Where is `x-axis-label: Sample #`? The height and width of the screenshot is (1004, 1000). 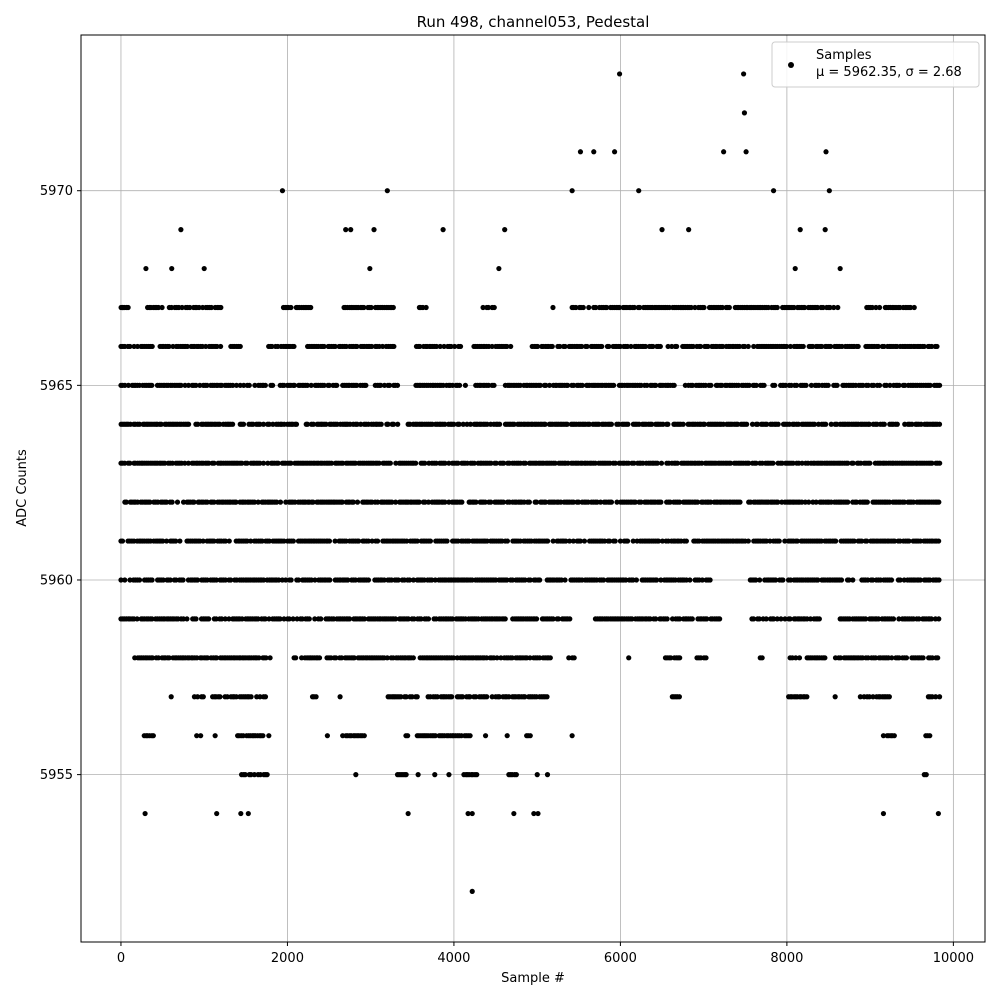 x-axis-label: Sample # is located at coordinates (533, 978).